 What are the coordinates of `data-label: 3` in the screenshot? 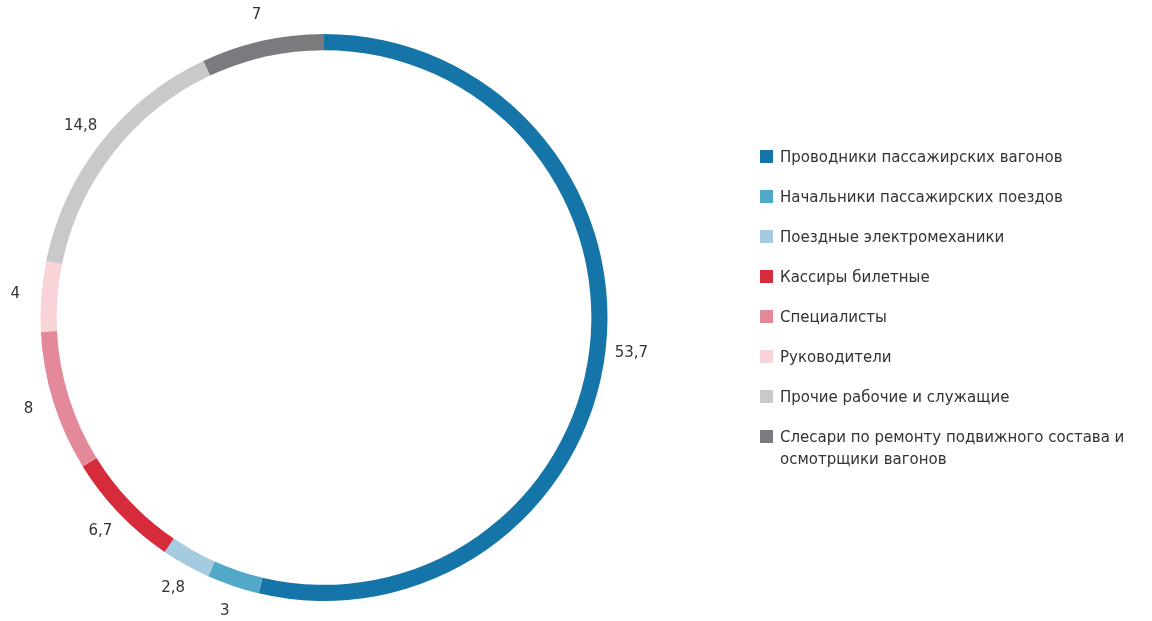 It's located at (224, 609).